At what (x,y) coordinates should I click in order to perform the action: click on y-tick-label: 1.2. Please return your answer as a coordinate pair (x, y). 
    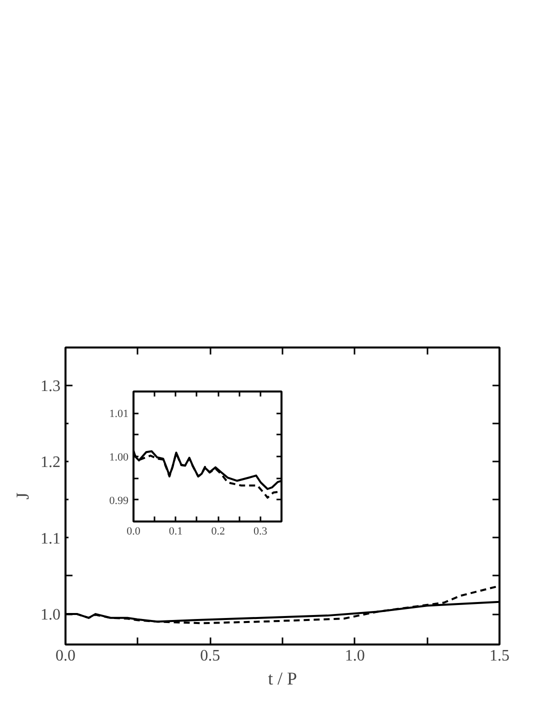
    Looking at the image, I should click on (50, 463).